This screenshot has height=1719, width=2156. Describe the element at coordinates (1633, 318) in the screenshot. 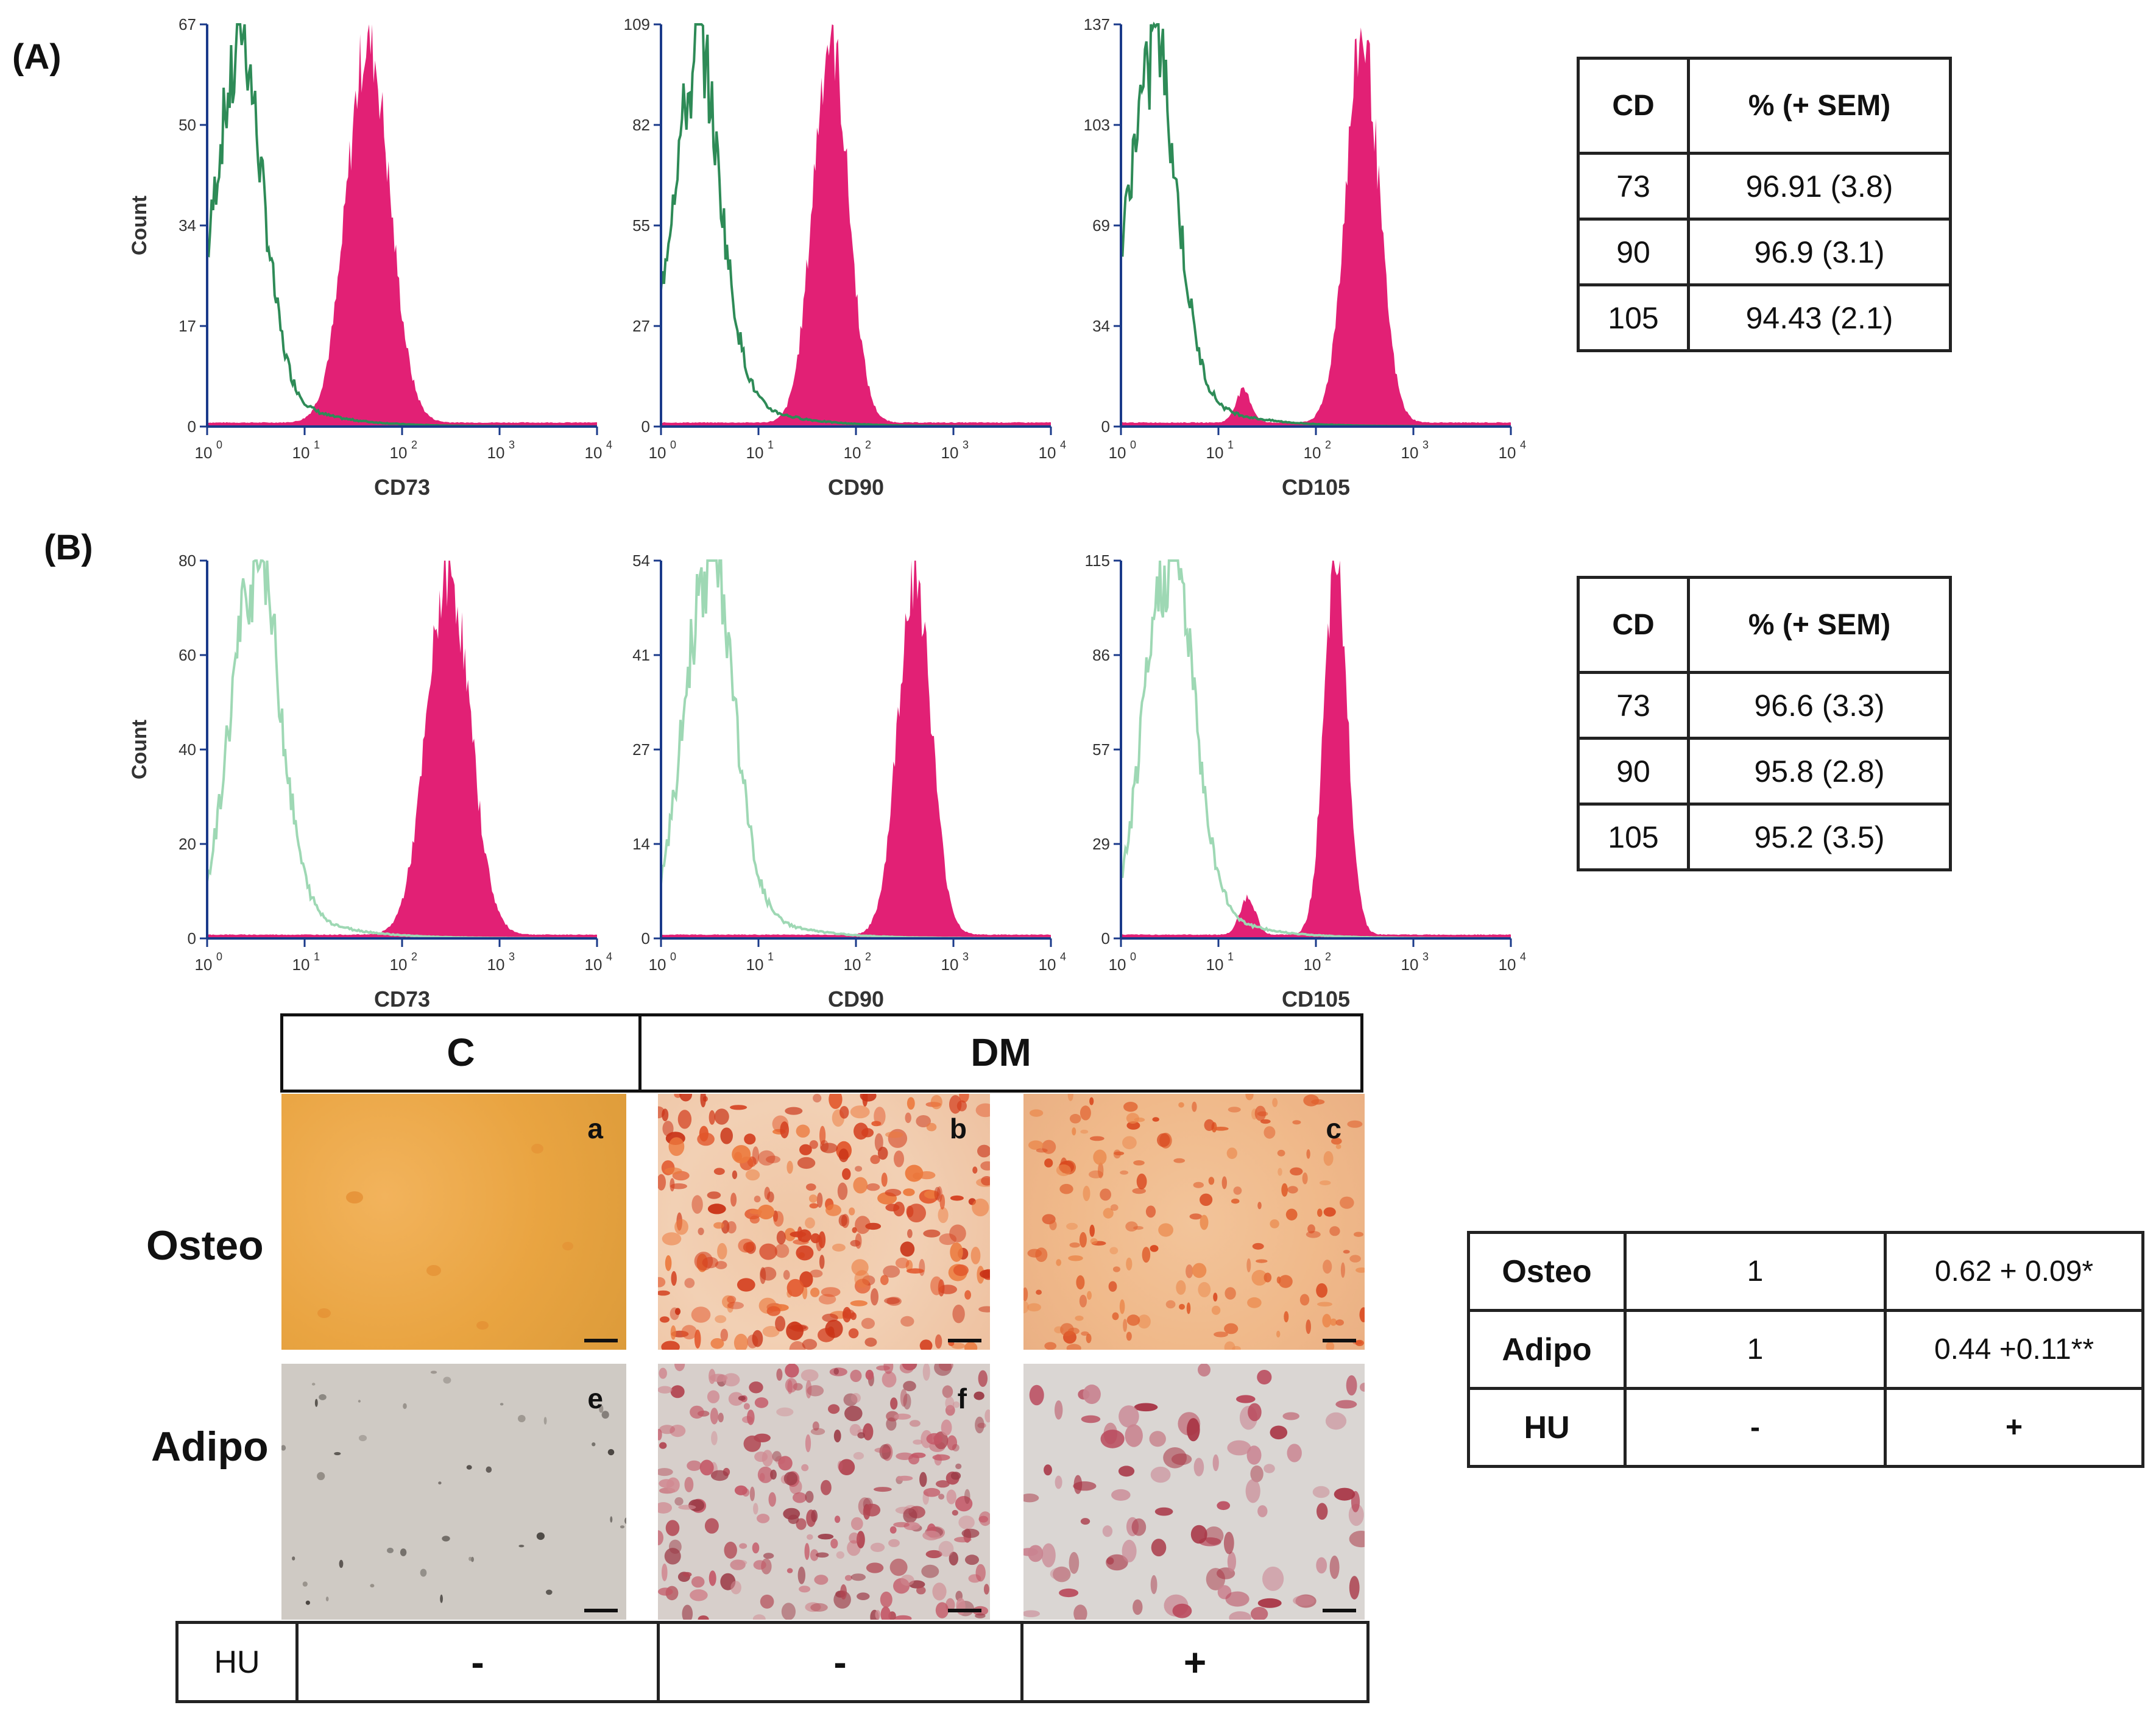

I see `table-cell-cd: 105` at that location.